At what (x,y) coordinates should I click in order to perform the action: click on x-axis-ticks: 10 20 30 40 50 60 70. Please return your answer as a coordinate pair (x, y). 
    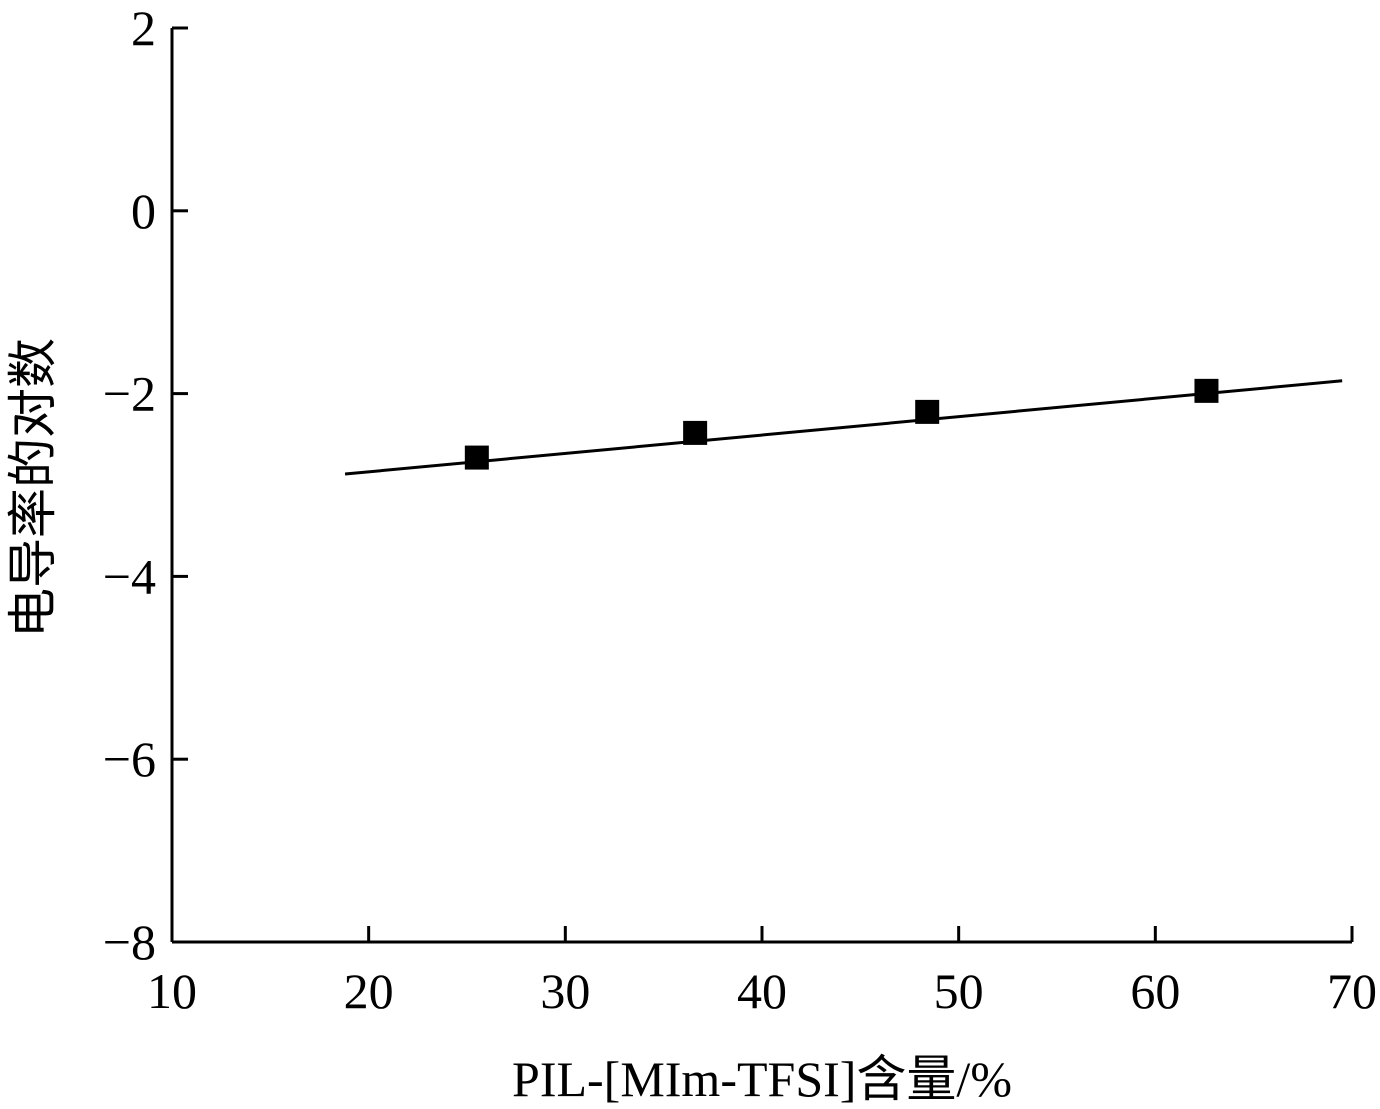
    Looking at the image, I should click on (762, 972).